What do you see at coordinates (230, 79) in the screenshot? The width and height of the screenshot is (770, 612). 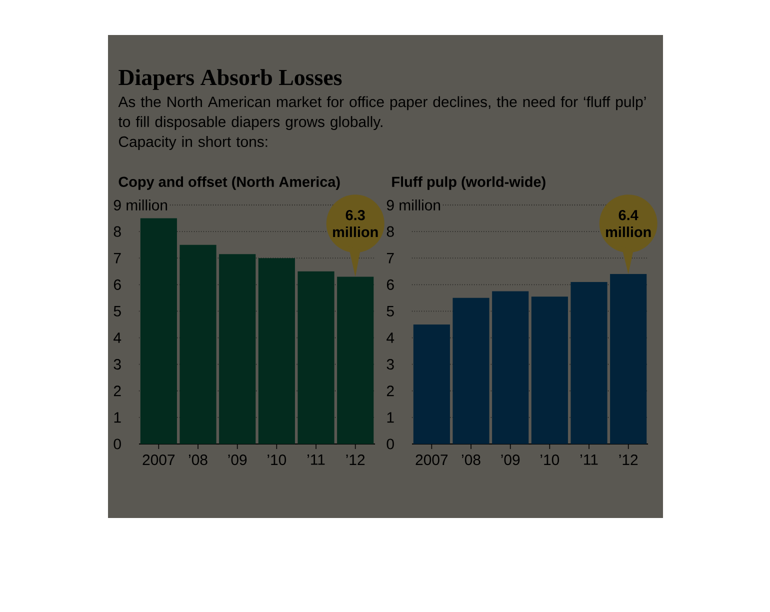 I see `text: Diapers Absorb Losses` at bounding box center [230, 79].